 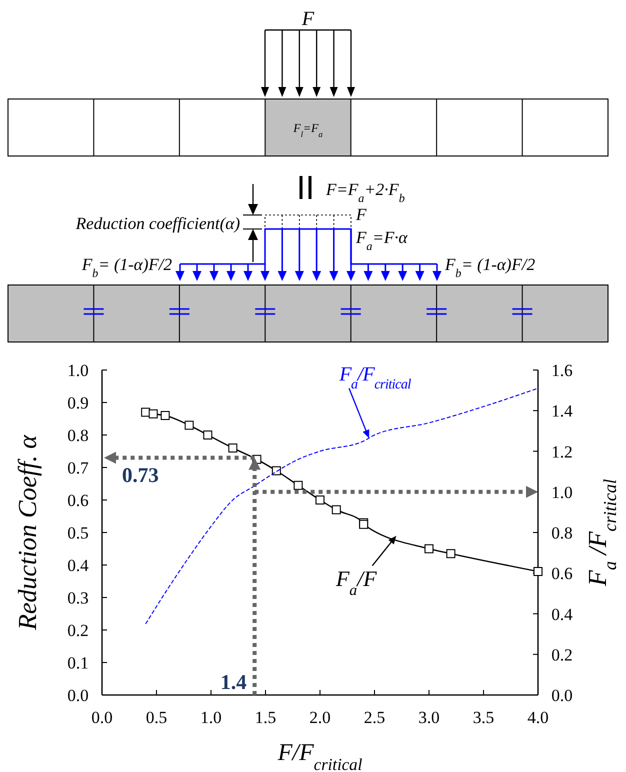 I want to click on y2-tick-label: 1.0, so click(x=562, y=492).